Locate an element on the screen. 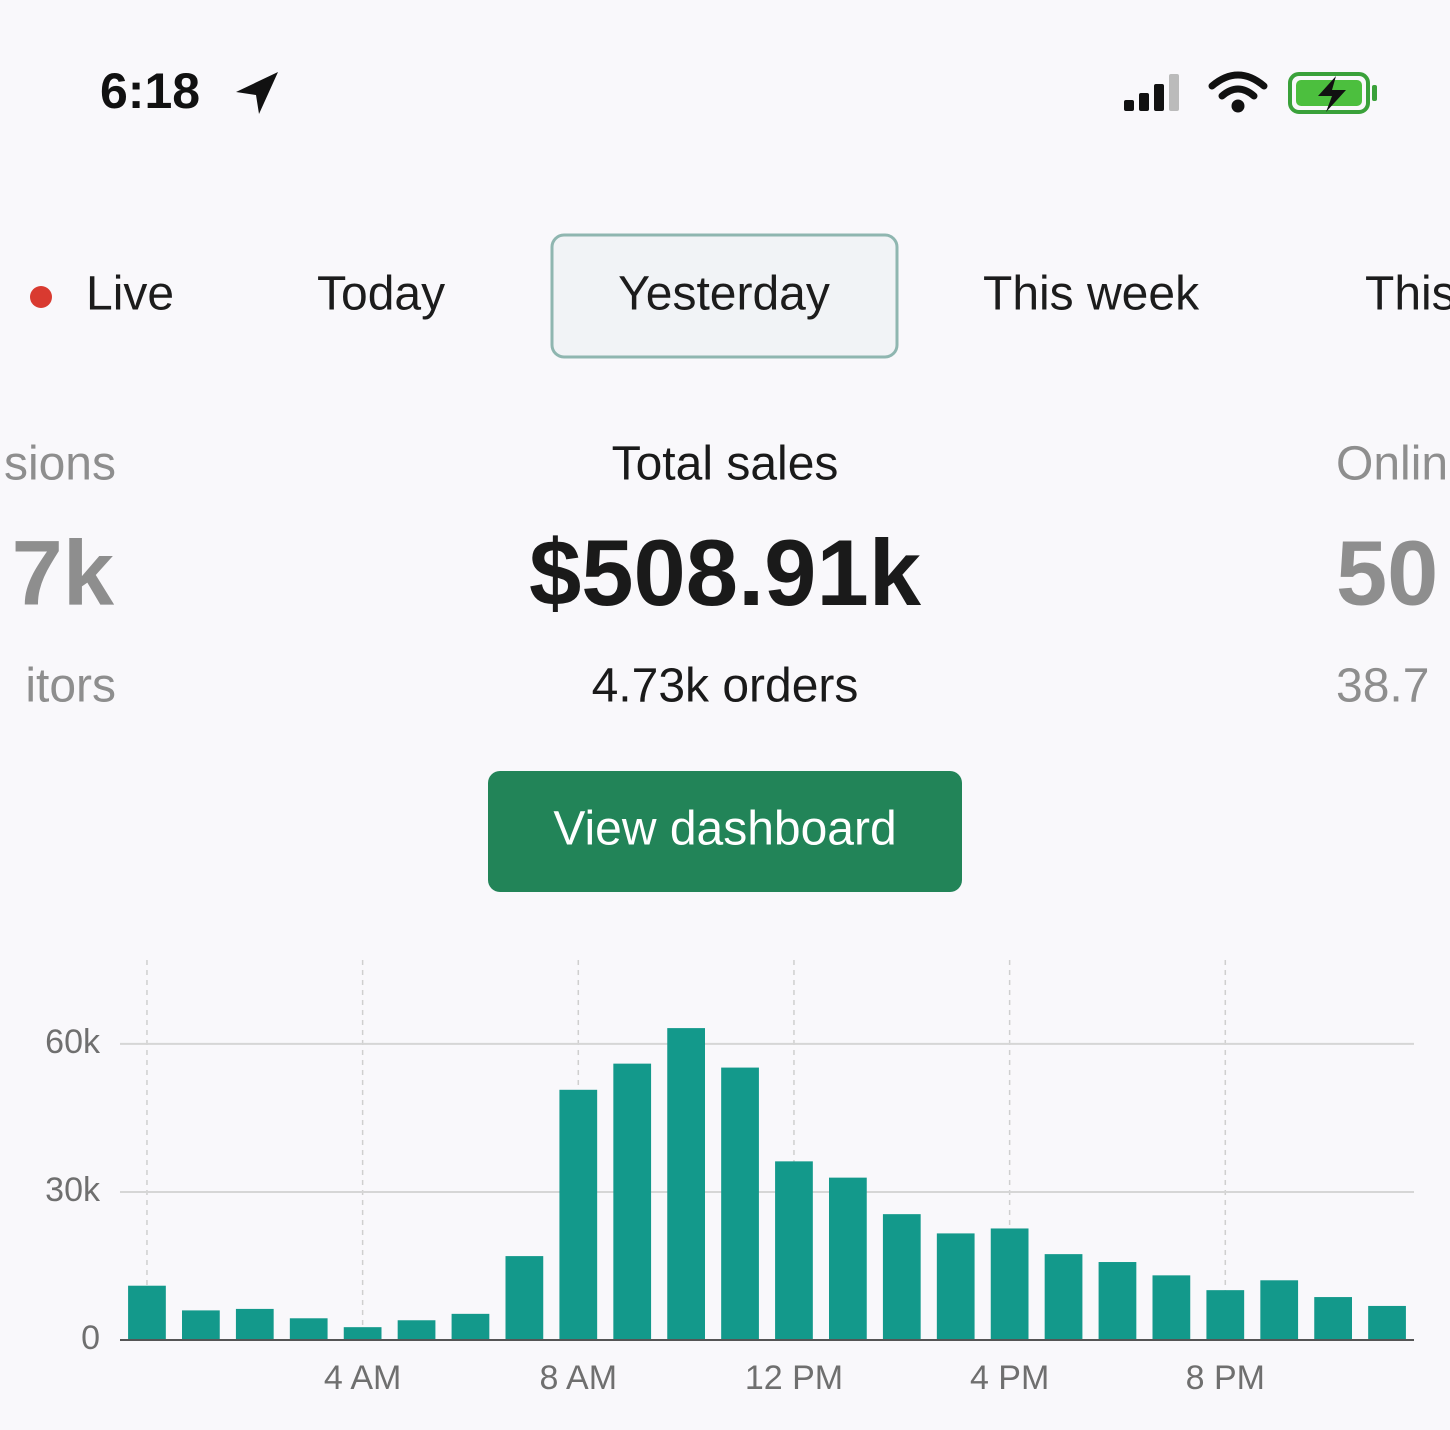  x-tick-label: 8 AM is located at coordinates (578, 1378).